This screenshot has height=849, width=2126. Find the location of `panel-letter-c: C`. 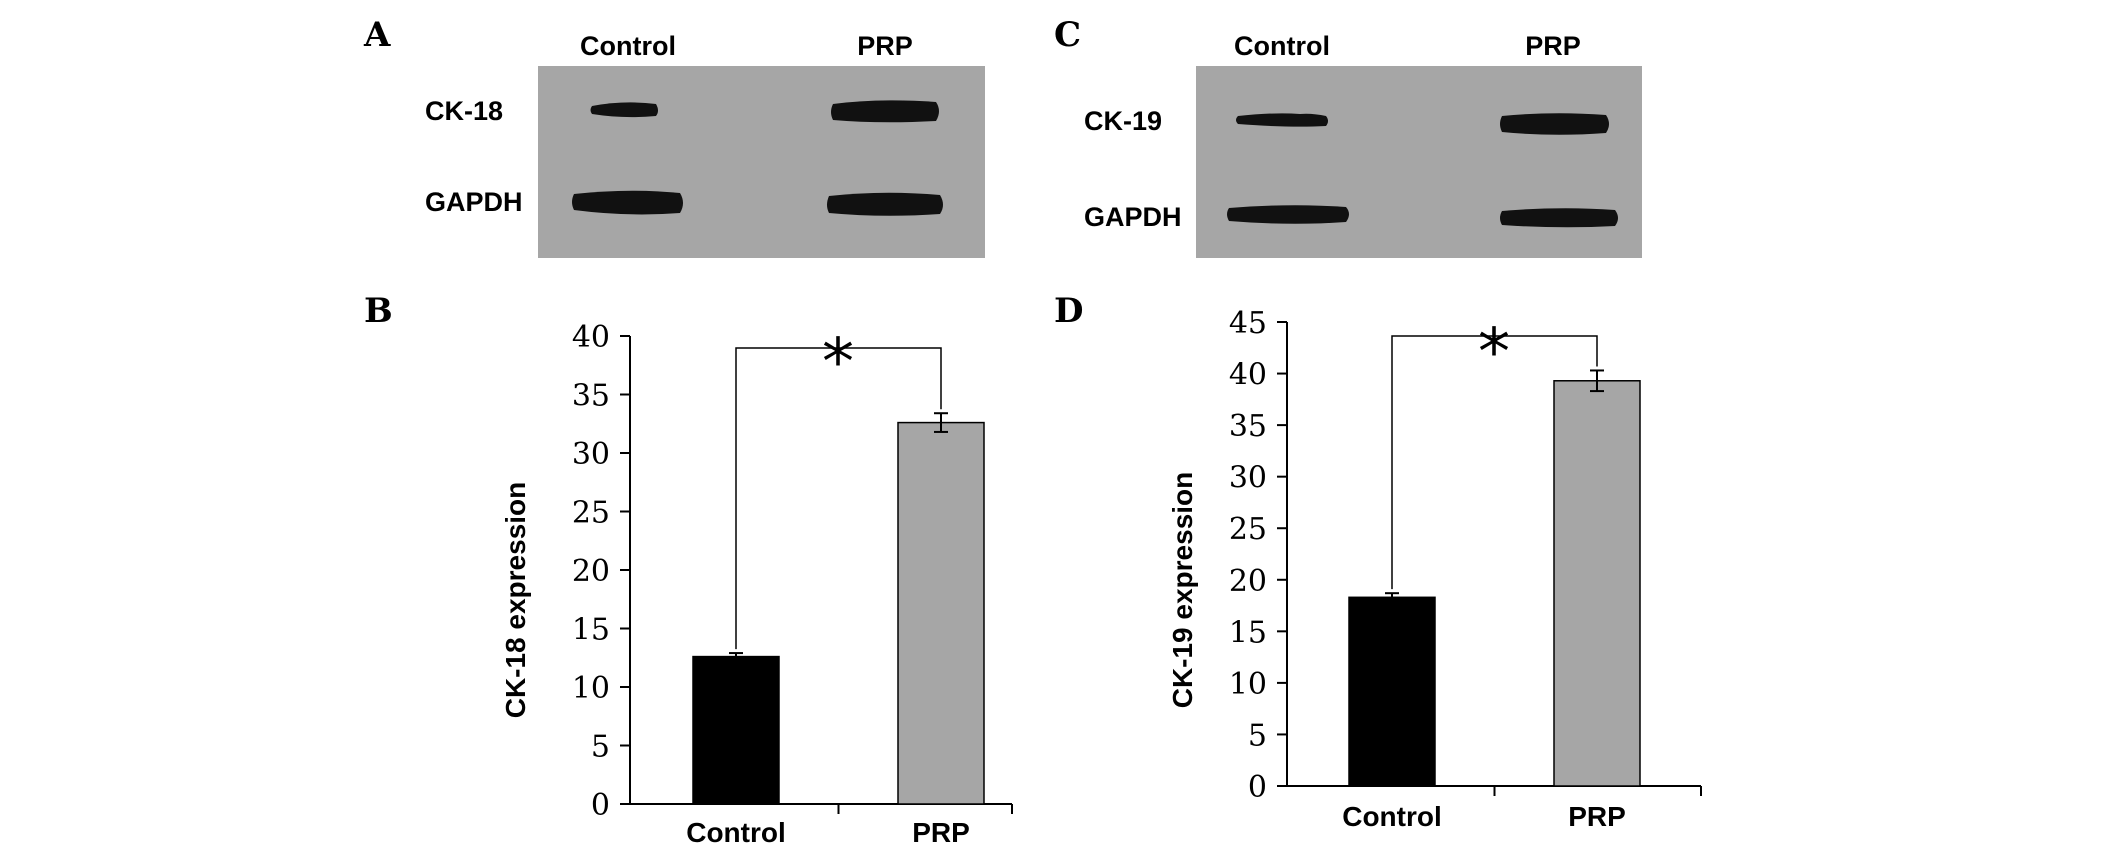

panel-letter-c: C is located at coordinates (1067, 35).